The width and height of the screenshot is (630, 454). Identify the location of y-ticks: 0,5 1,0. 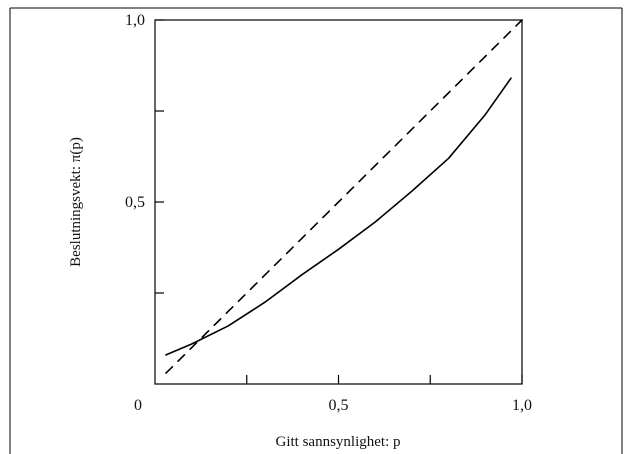
(144, 153).